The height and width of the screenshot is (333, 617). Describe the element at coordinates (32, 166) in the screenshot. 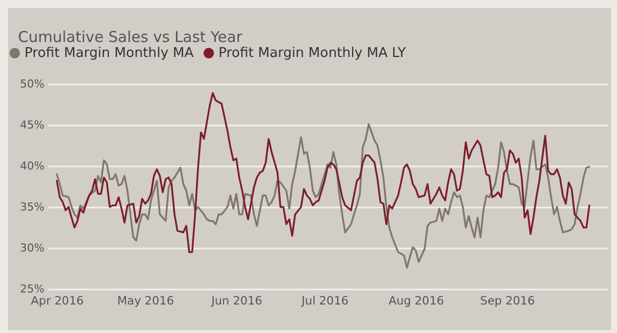

I see `y-tick-label: 40%` at that location.